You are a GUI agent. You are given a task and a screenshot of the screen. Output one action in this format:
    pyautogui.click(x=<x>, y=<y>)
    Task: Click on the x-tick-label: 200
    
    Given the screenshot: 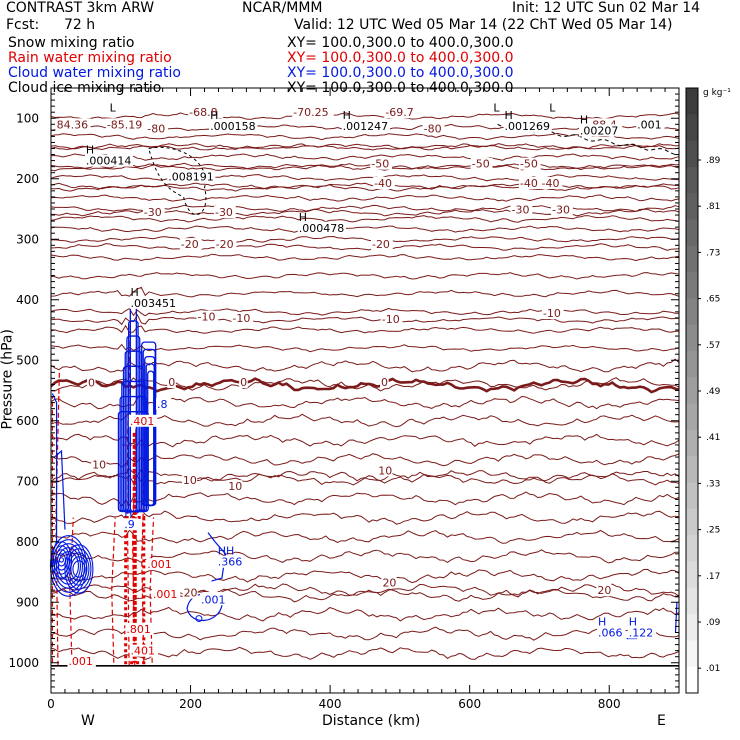 What is the action you would take?
    pyautogui.click(x=190, y=704)
    